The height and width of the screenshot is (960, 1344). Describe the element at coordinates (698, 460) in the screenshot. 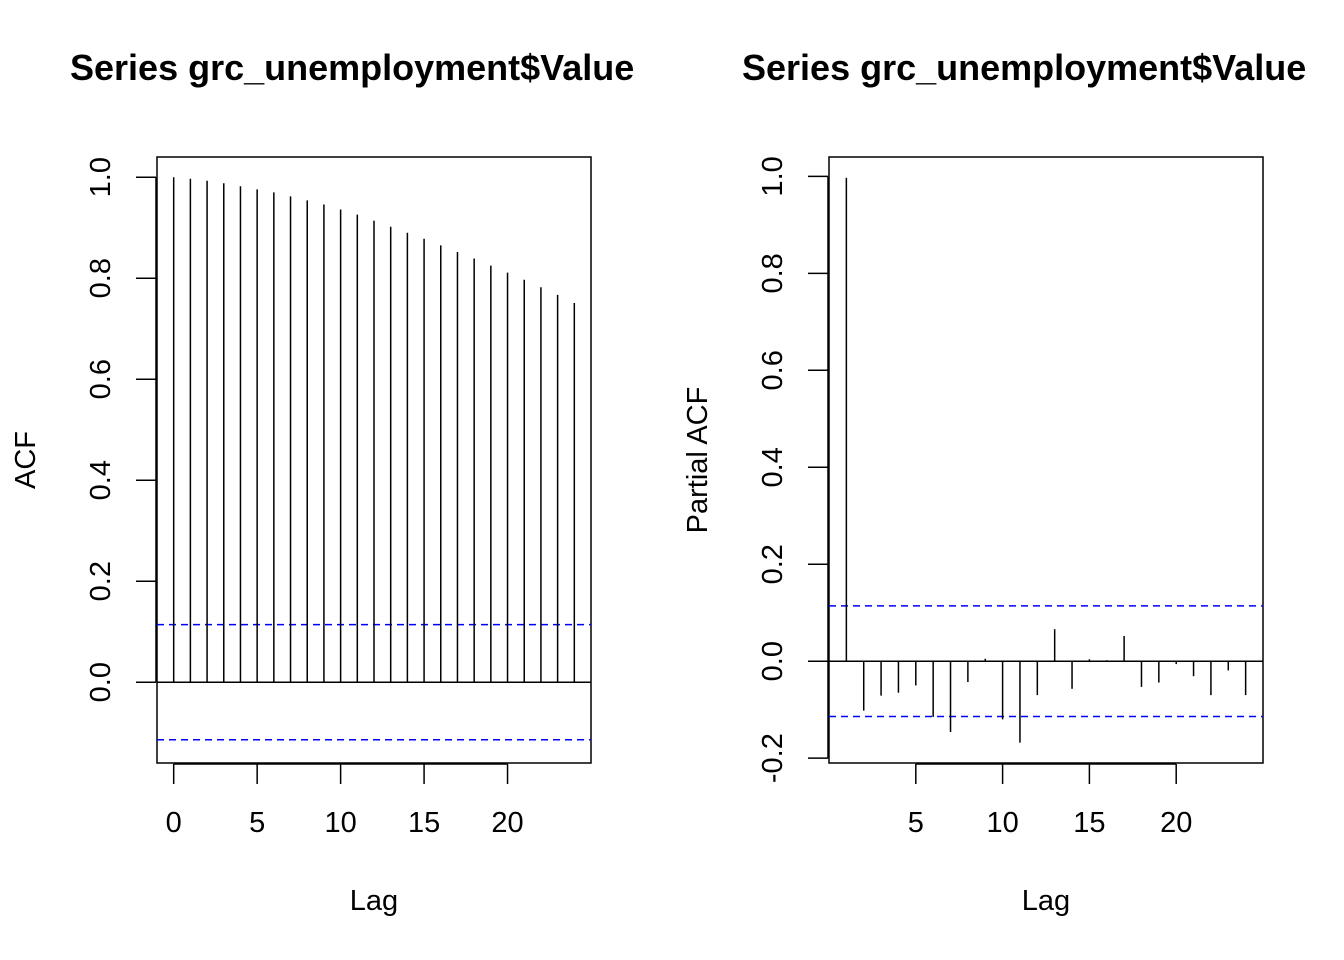

I see `y-axis-label: Partial ACF` at that location.